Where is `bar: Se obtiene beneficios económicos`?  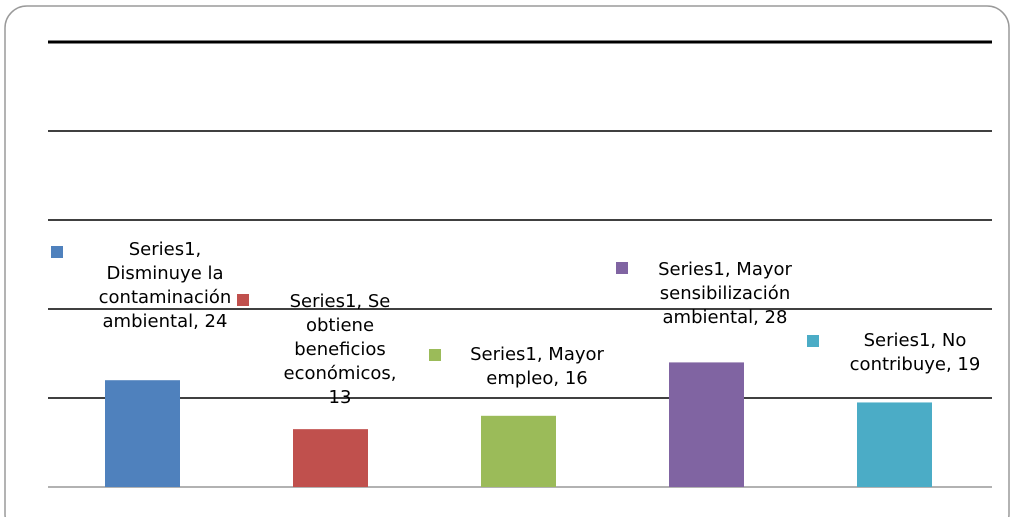 bar: Se obtiene beneficios económicos is located at coordinates (330, 458).